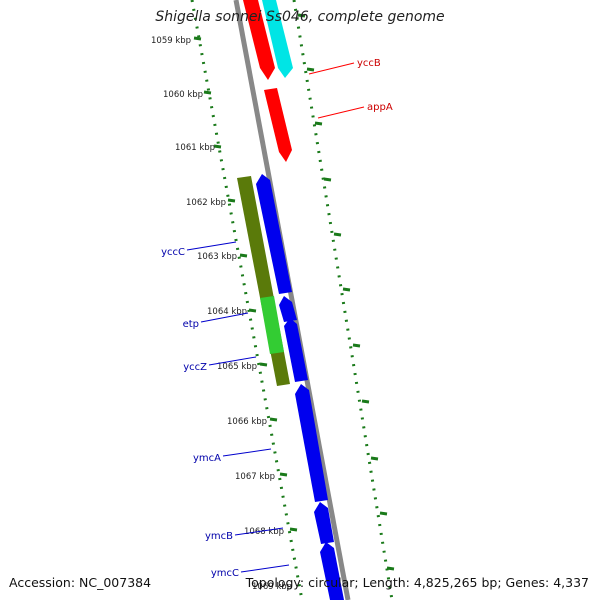  What do you see at coordinates (80, 582) in the screenshot?
I see `accession-text: Accession: NC_007384` at bounding box center [80, 582].